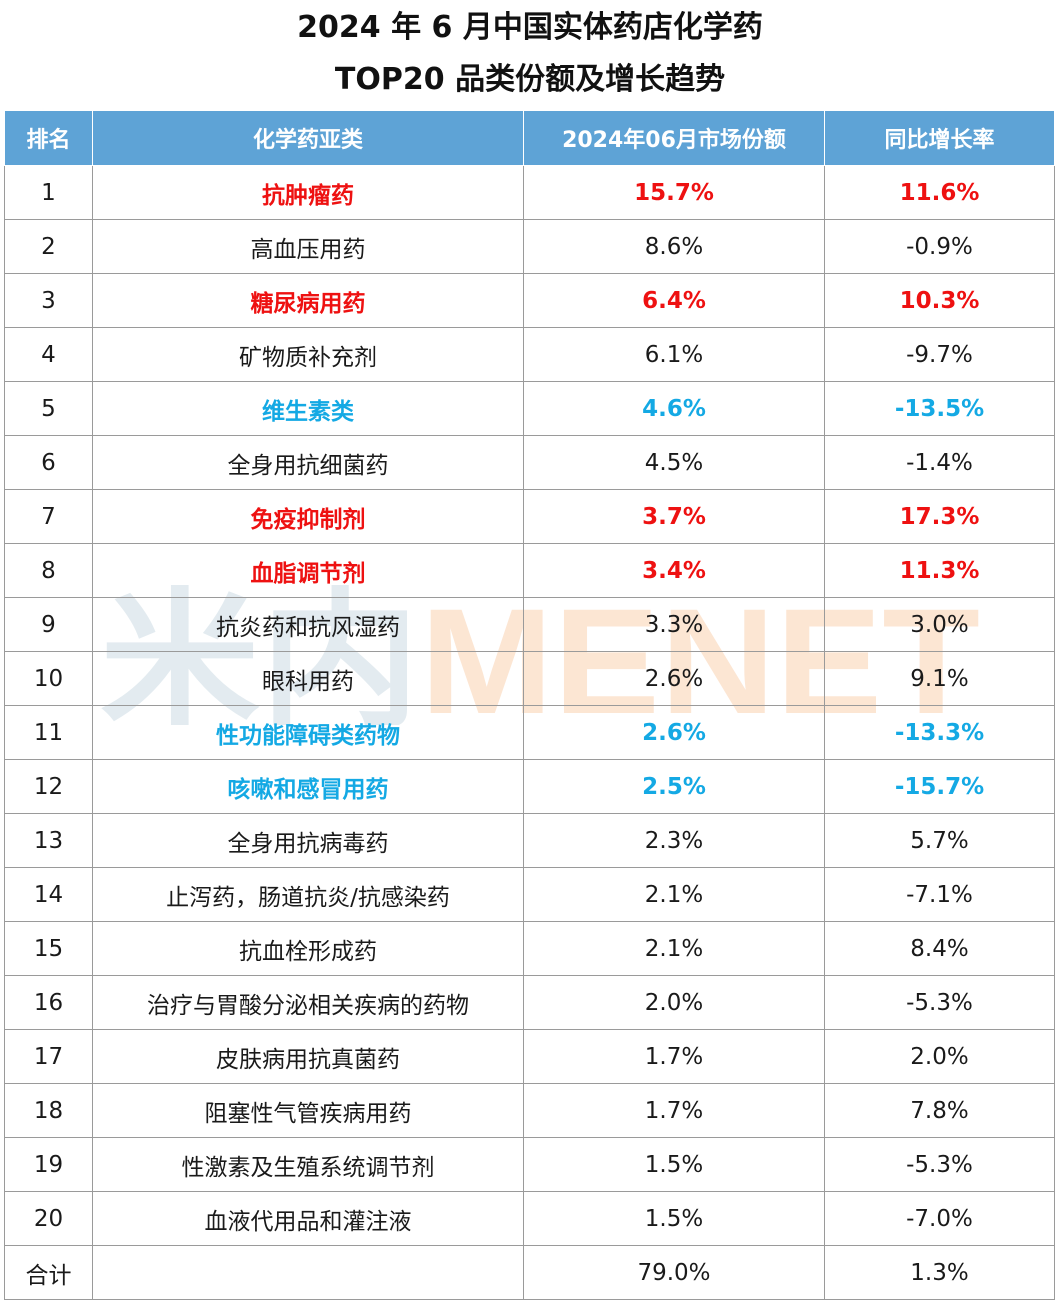 Image resolution: width=1060 pixels, height=1310 pixels. Describe the element at coordinates (48, 408) in the screenshot. I see `rank-cell: 5` at that location.